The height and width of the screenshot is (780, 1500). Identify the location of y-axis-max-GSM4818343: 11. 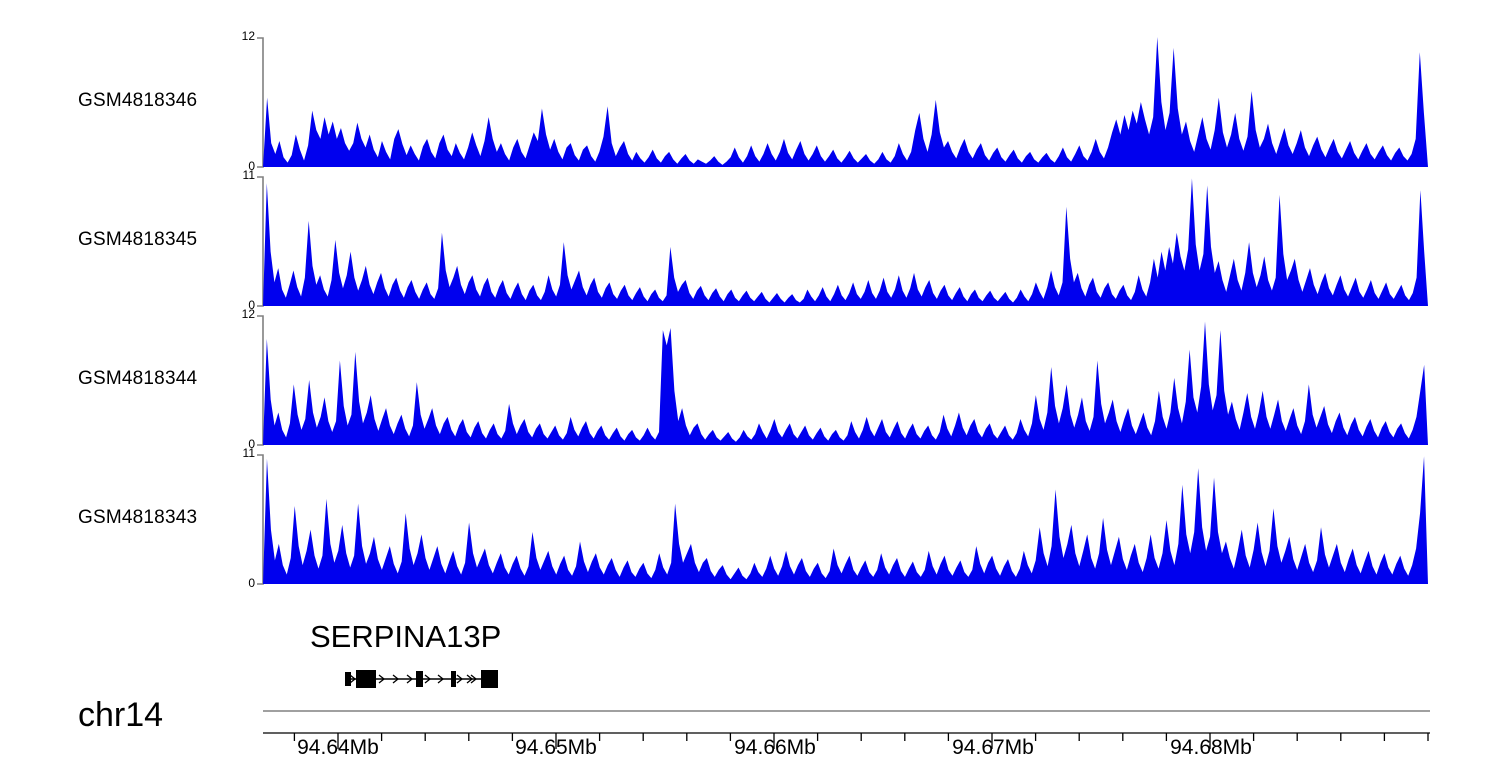
(248, 453).